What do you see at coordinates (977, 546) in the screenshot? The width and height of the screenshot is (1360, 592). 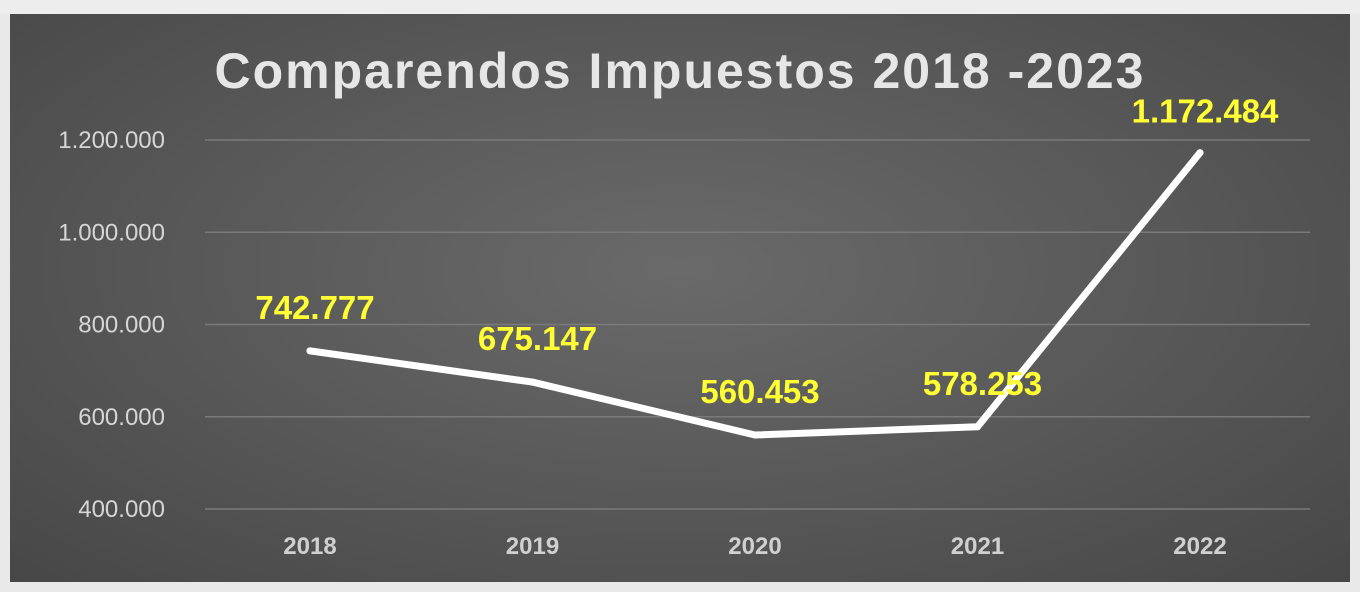 I see `x-tick-label: 2021` at bounding box center [977, 546].